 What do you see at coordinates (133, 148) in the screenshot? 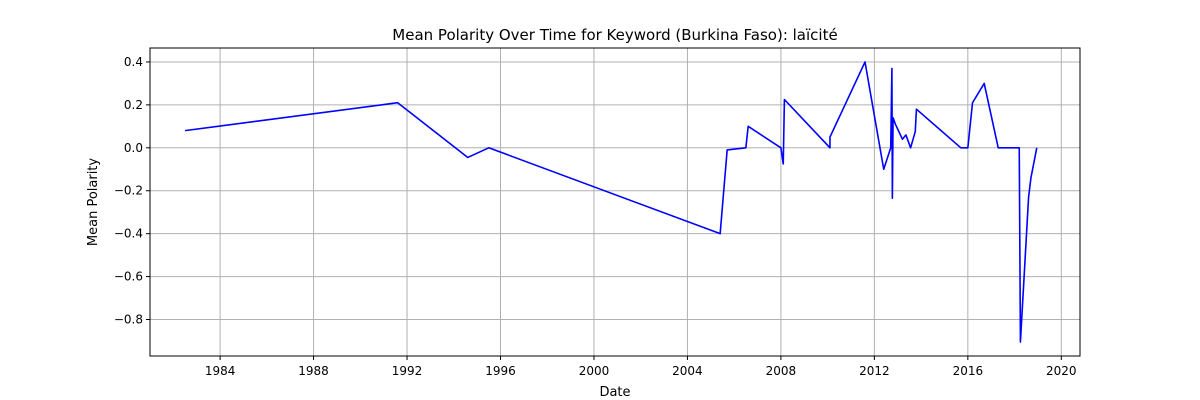
I see `y-tick-label: 0.0` at bounding box center [133, 148].